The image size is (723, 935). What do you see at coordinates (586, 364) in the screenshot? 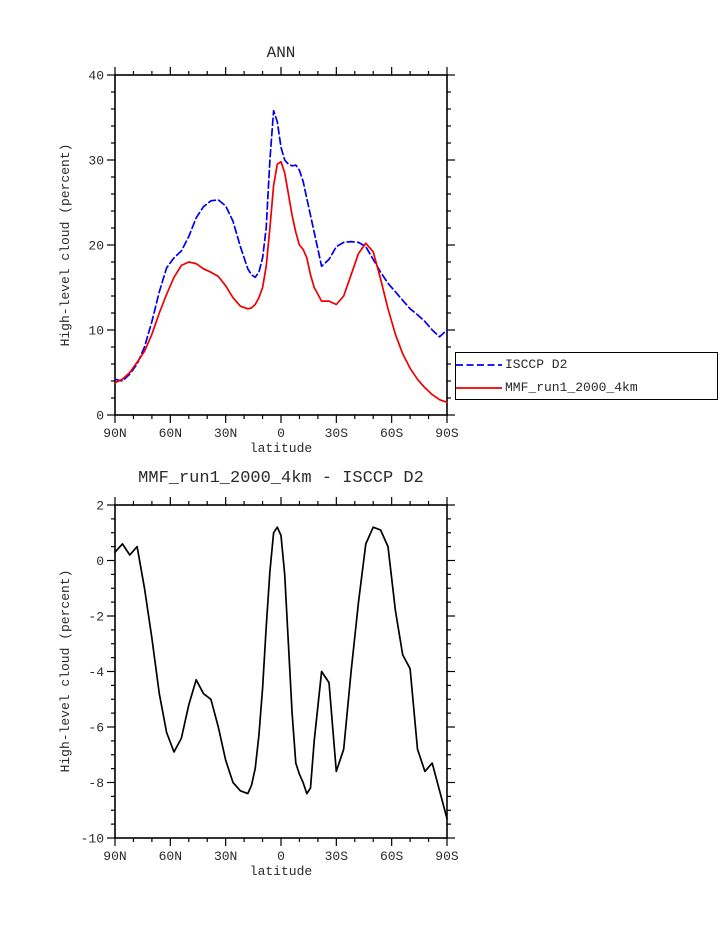
I see `legend-entry-isccp: ISCCP D2` at bounding box center [586, 364].